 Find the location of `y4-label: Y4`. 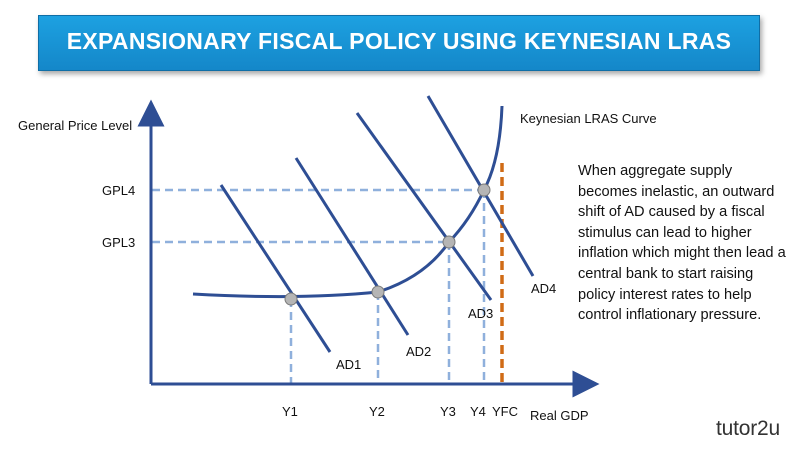

y4-label: Y4 is located at coordinates (478, 411).